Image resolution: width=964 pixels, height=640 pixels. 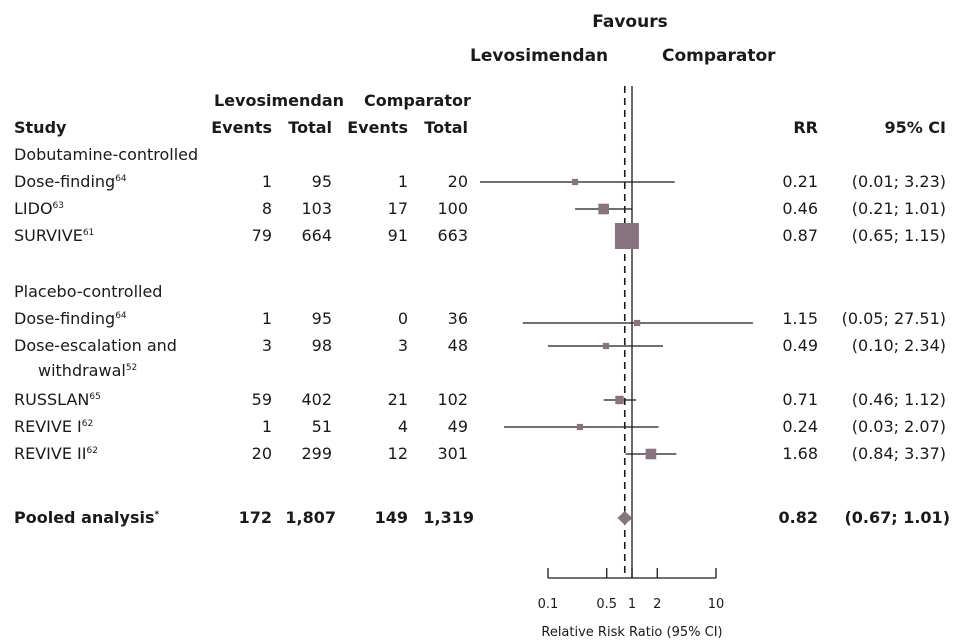 What do you see at coordinates (279, 100) in the screenshot?
I see `group-header-levosimendan: Levosimendan` at bounding box center [279, 100].